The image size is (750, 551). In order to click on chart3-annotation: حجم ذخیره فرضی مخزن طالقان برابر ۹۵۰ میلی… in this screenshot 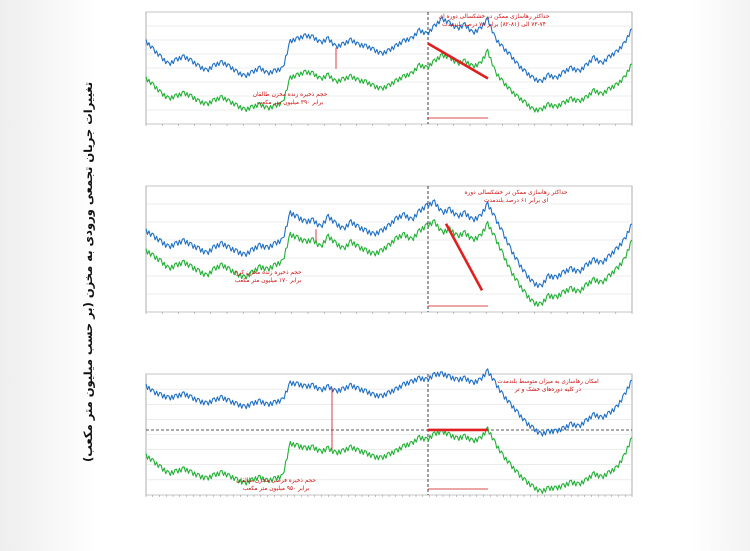, I will do `click(276, 485)`.